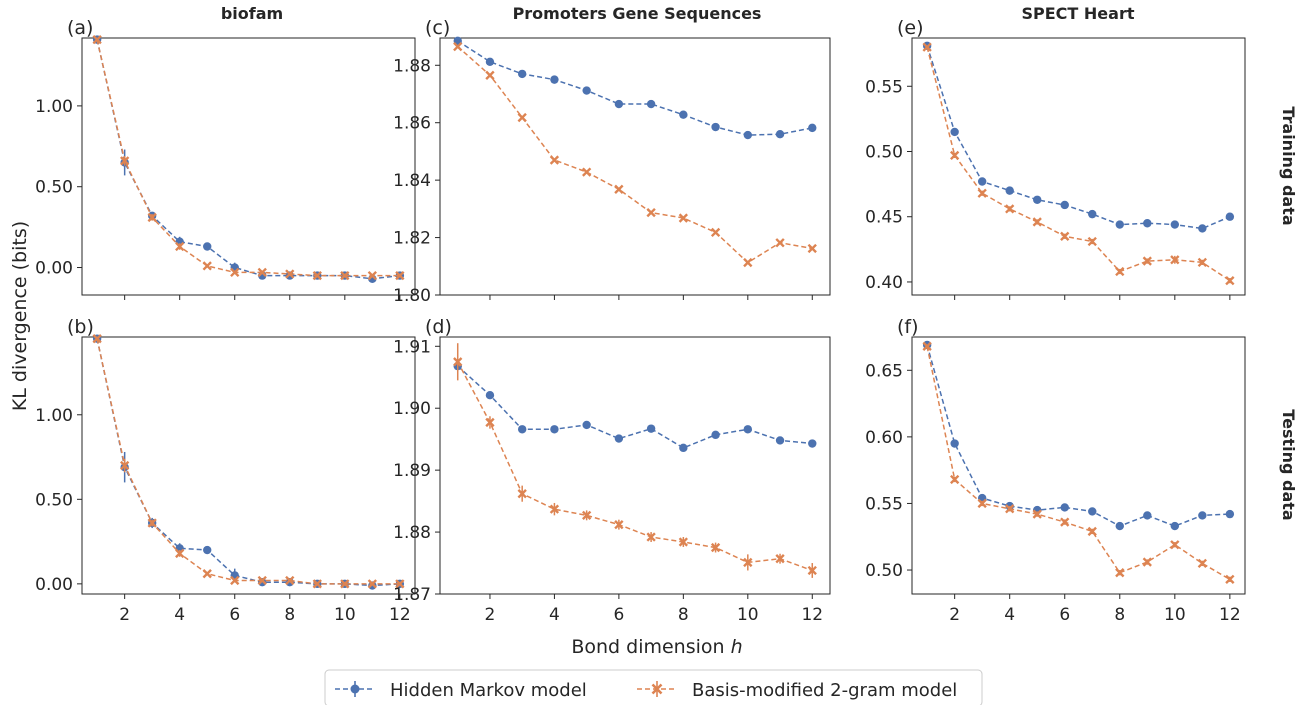 The image size is (1307, 705). I want to click on y-tick-label: 1.86, so click(412, 124).